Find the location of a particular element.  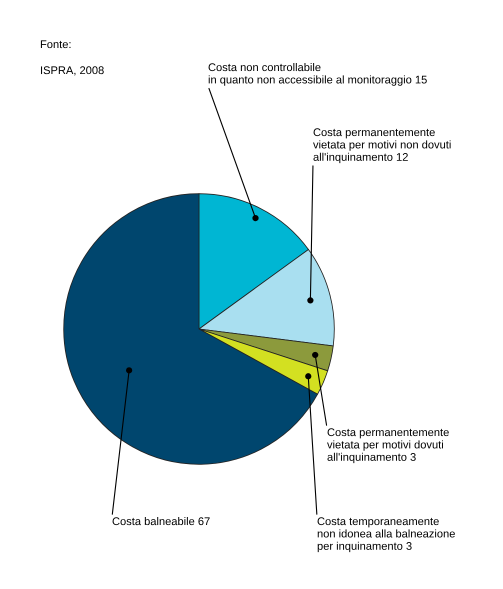

slice-label: Costa permanentemente vietata per motivi dovuti all'inquinamento 3 is located at coordinates (388, 446).